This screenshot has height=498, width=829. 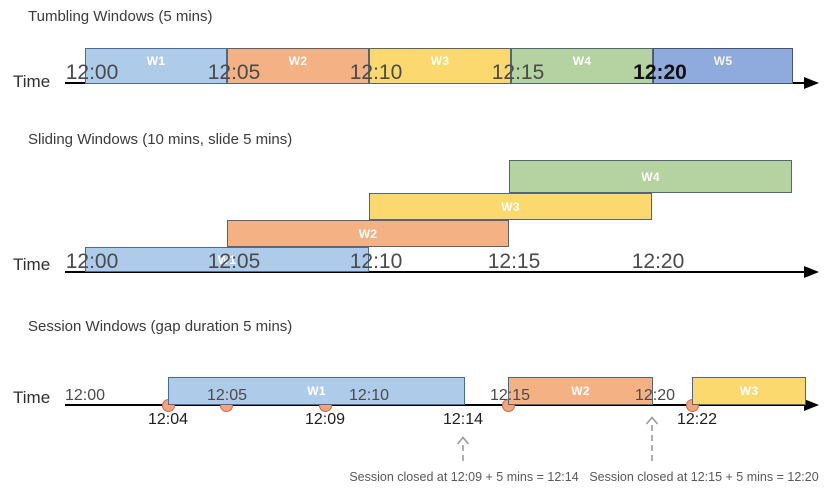 I want to click on event-time-label-1204: 12:04, so click(x=168, y=419).